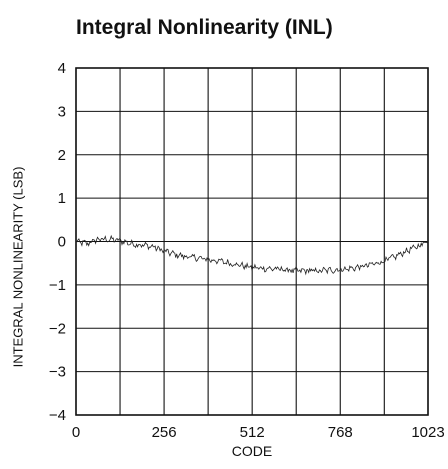 This screenshot has height=469, width=448. Describe the element at coordinates (252, 432) in the screenshot. I see `x-tick-label: 512` at that location.